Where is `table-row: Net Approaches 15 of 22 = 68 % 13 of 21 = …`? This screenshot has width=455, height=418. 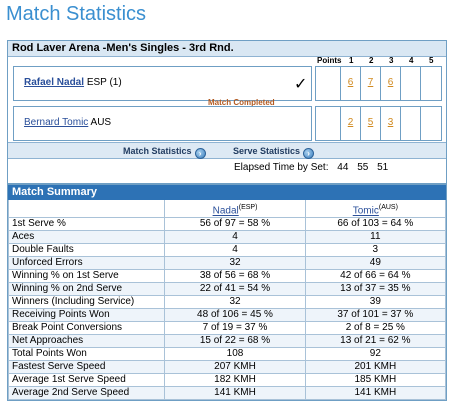
table-row: Net Approaches 15 of 22 = 68 % 13 of 21 = … is located at coordinates (227, 340).